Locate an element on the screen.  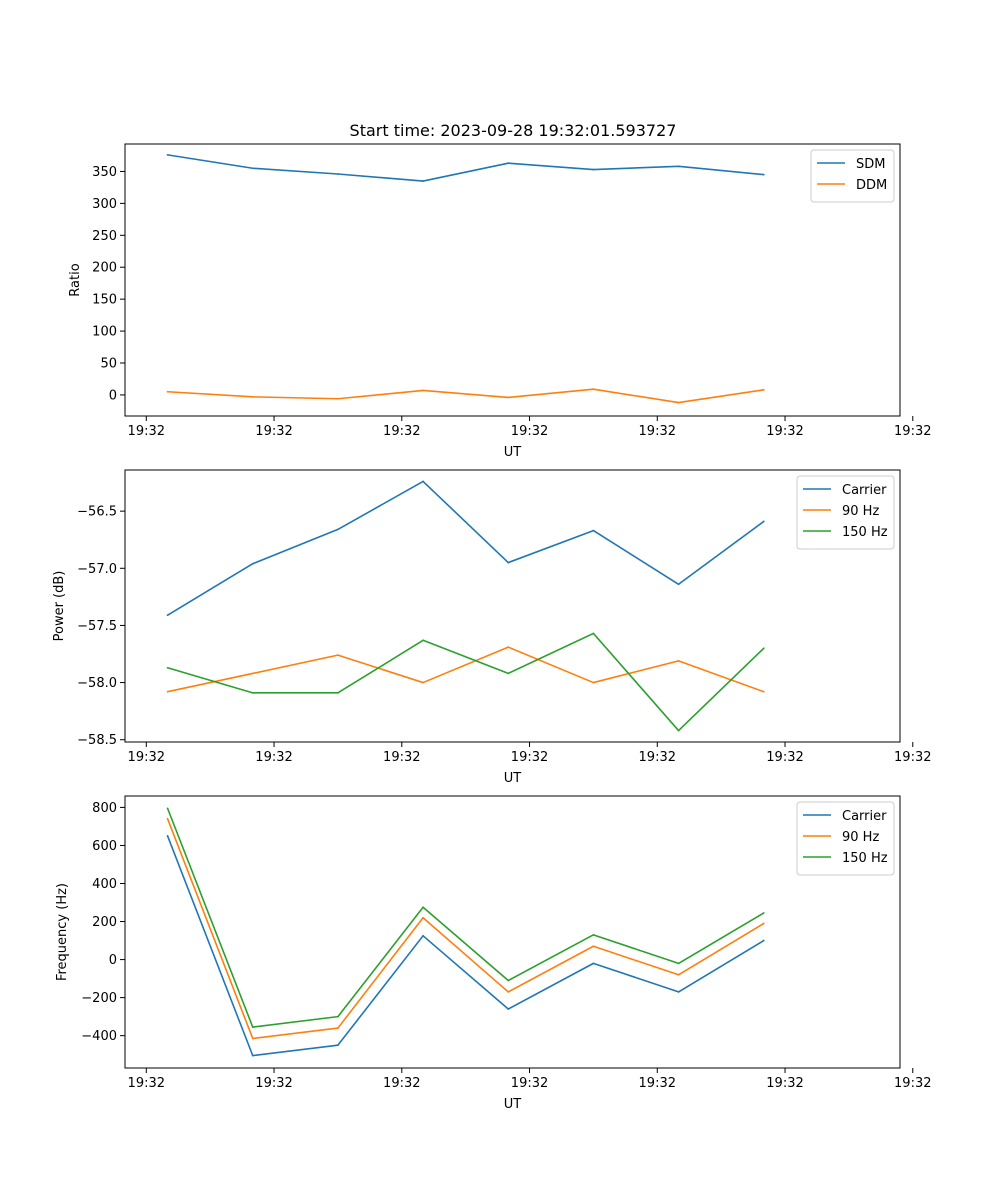
y-tick-label: 100 is located at coordinates (104, 332).